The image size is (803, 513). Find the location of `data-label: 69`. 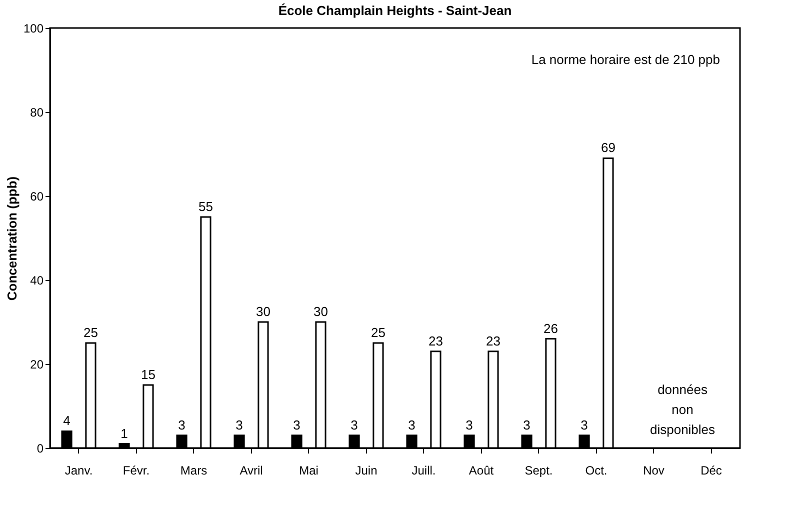

data-label: 69 is located at coordinates (608, 148).